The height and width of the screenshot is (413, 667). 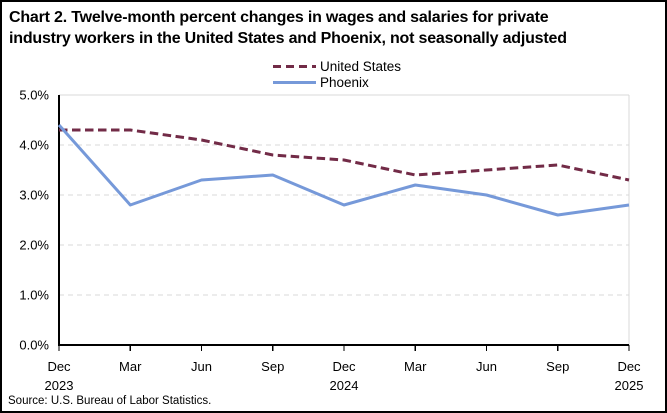 I want to click on y-tick-label: 2.0%, so click(x=34, y=245).